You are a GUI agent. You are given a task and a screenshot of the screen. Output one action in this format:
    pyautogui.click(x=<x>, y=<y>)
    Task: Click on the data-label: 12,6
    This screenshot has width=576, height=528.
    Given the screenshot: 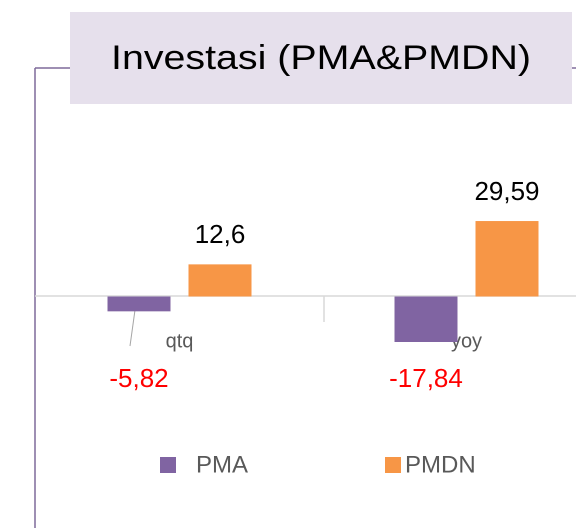 What is the action you would take?
    pyautogui.click(x=220, y=234)
    